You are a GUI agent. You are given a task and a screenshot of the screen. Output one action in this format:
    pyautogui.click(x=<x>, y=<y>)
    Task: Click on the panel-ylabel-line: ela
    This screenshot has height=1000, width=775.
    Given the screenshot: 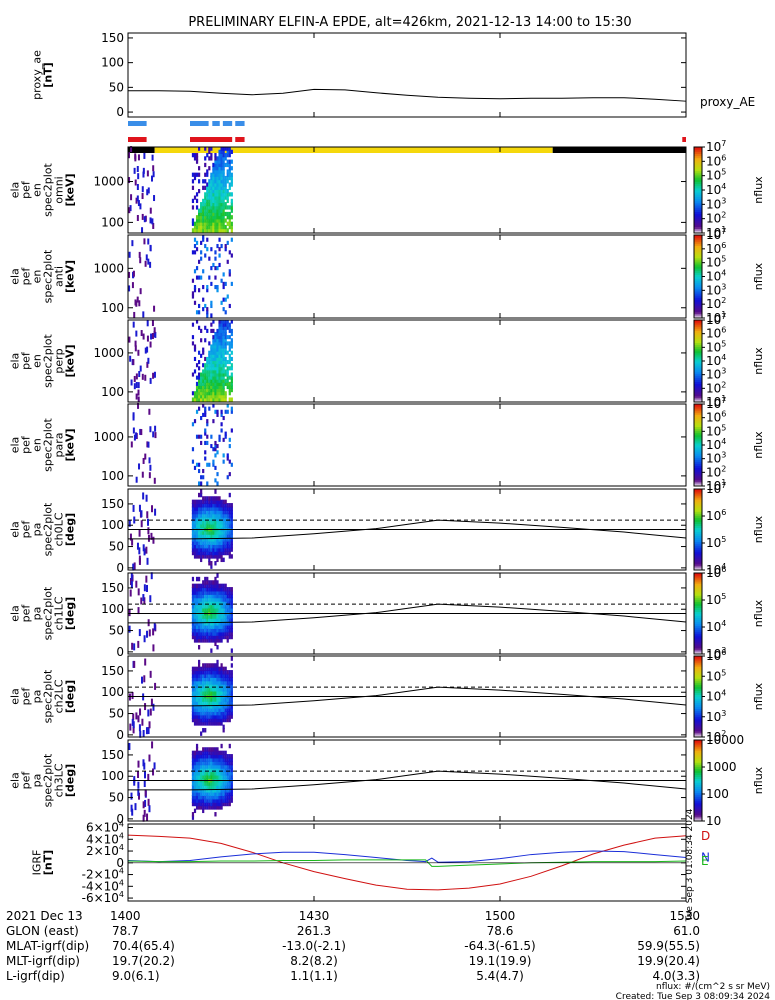 What is the action you would take?
    pyautogui.click(x=15, y=361)
    